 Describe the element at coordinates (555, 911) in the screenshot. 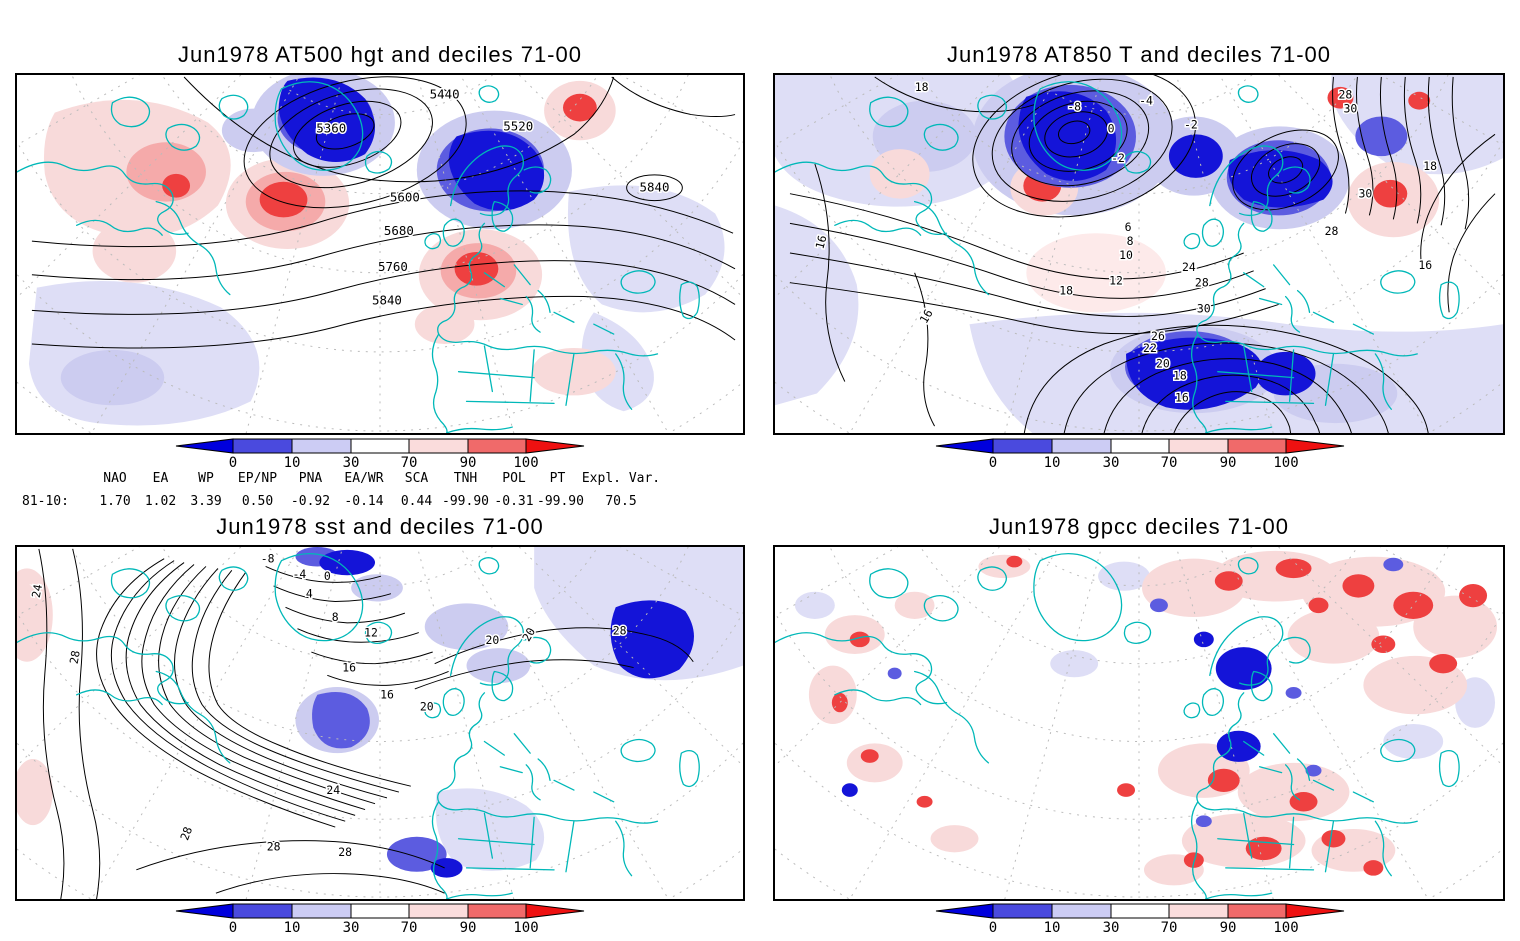

I see `colorbar-right-arrow` at that location.